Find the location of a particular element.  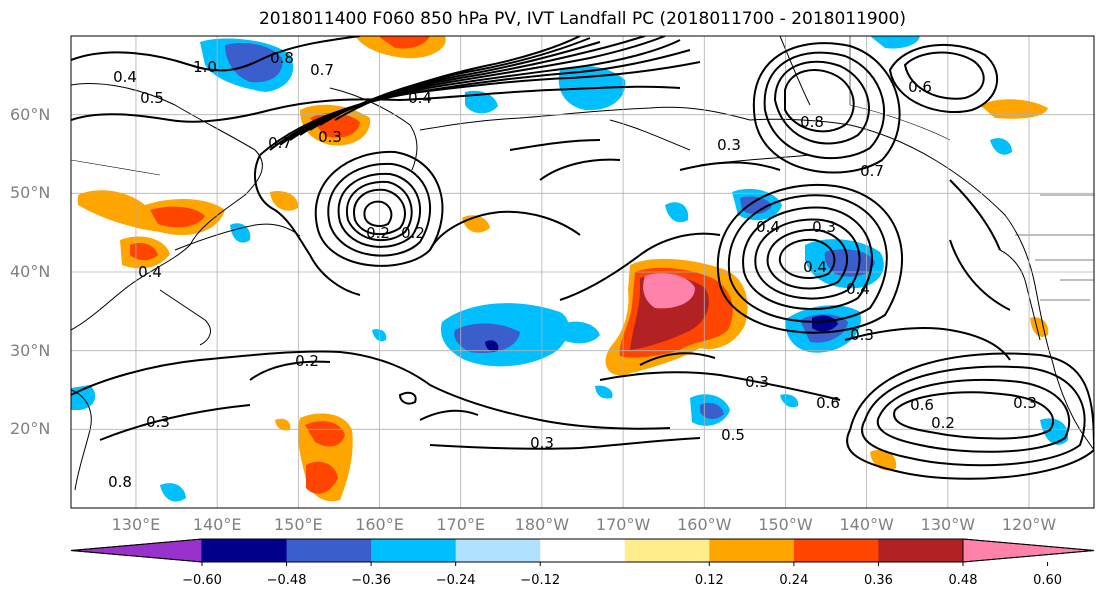

colorbar-tick-label: 0.48 is located at coordinates (963, 580).